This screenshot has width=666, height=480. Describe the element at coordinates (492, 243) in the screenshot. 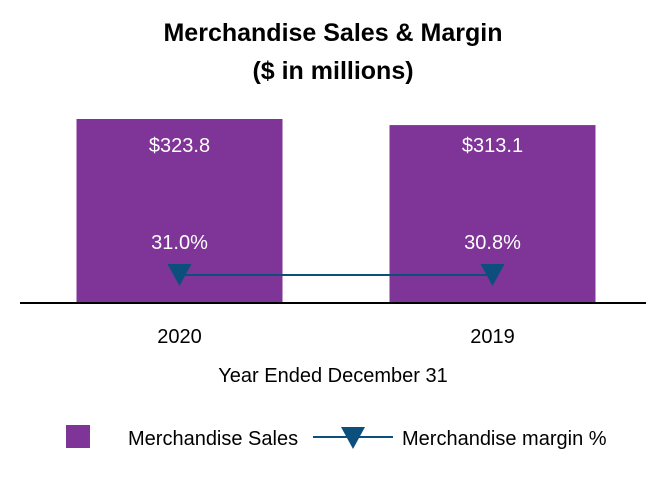

I see `margin-value-label-2019: 30.8%` at that location.